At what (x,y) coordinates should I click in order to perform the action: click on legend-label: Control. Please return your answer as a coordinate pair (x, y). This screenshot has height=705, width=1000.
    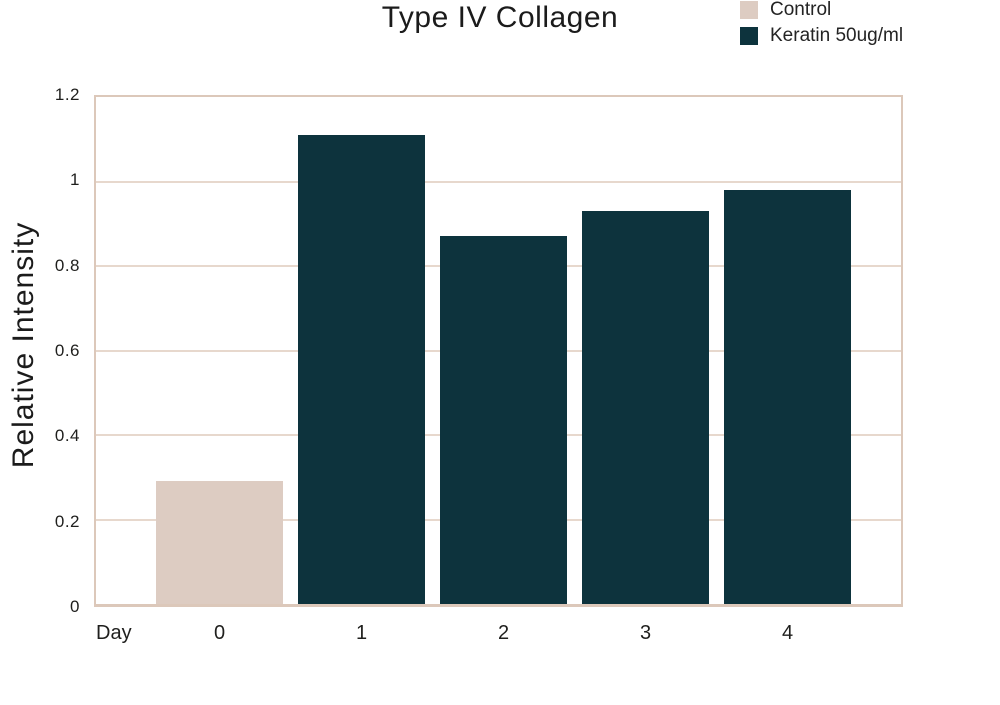
    Looking at the image, I should click on (801, 10).